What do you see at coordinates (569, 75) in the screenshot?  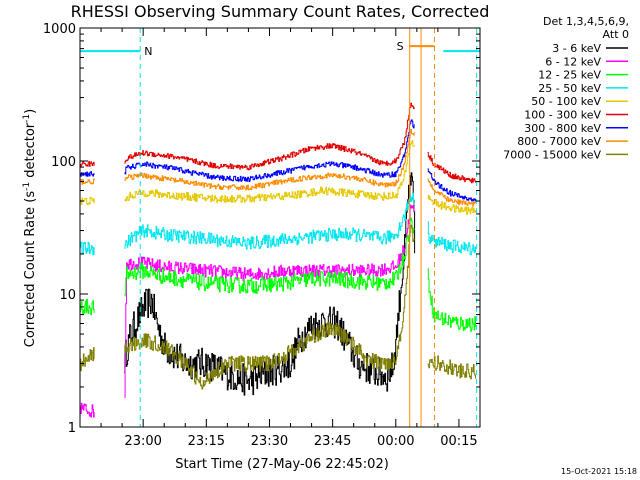 I see `legend-label-2: 12 - 25 keV` at bounding box center [569, 75].